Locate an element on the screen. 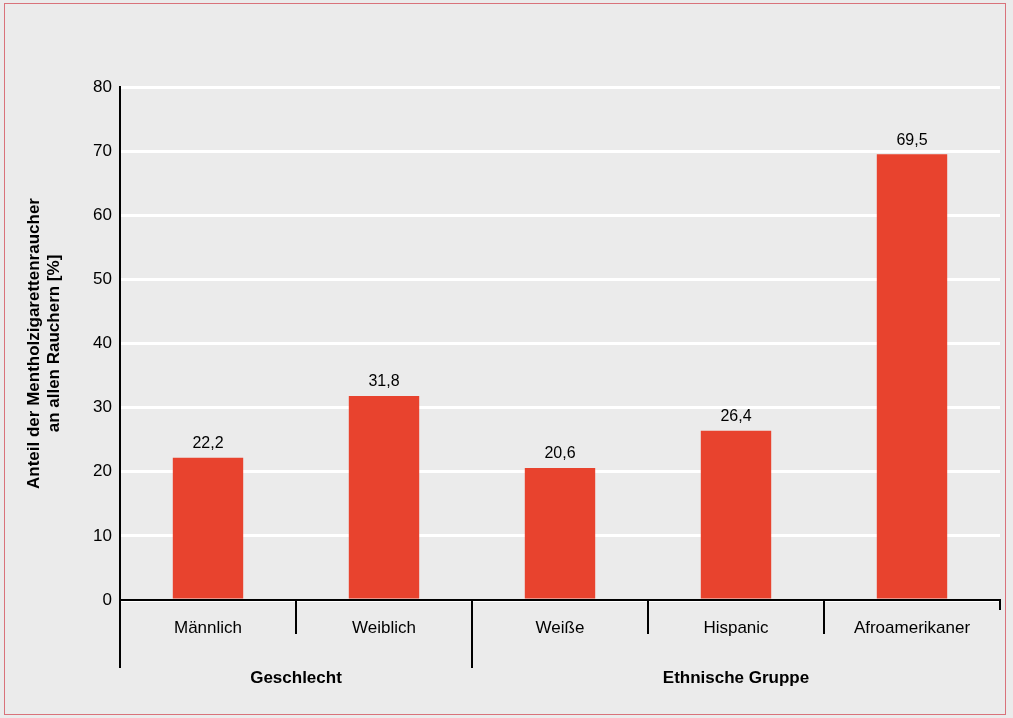 This screenshot has width=1013, height=718. data-label: 69,5 is located at coordinates (912, 139).